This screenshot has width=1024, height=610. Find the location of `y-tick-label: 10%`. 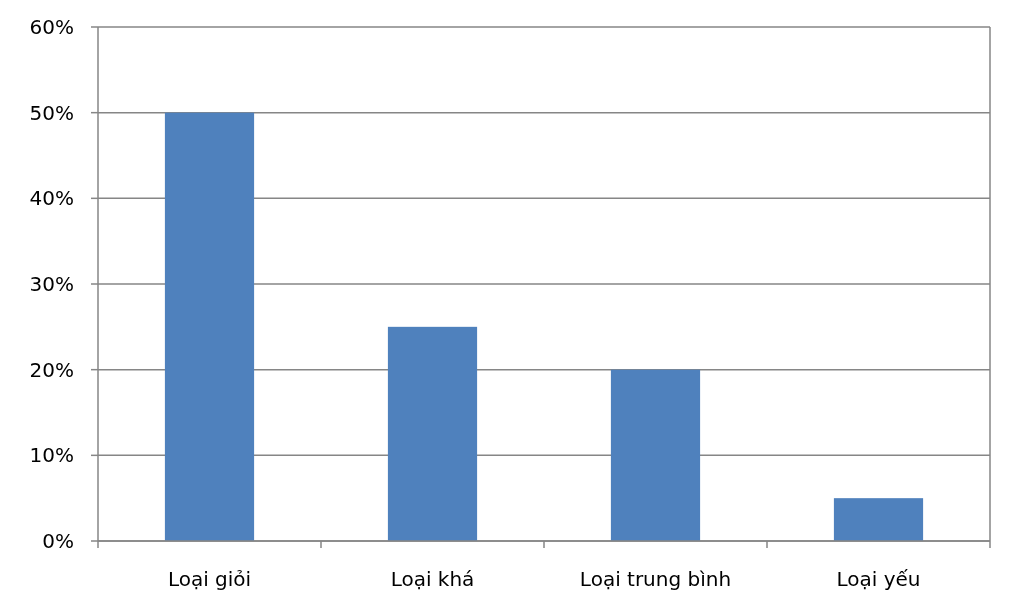

y-tick-label: 10% is located at coordinates (51, 455).